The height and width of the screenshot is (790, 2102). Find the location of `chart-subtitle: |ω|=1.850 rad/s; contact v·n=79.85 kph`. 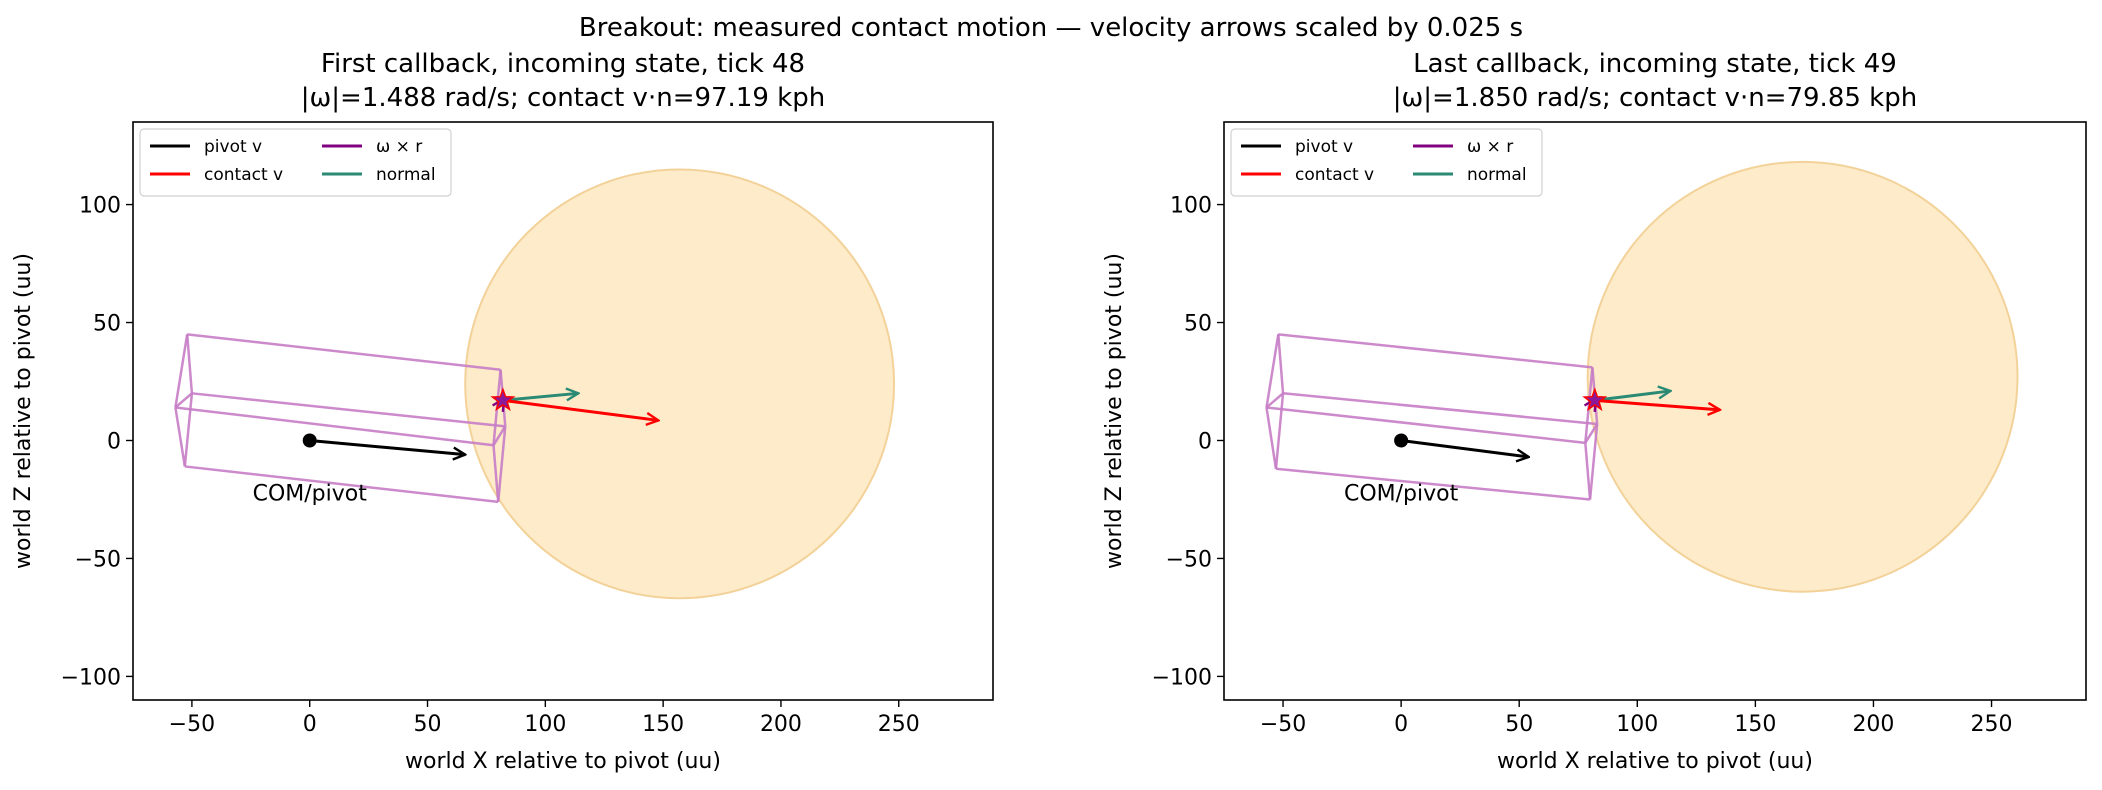

chart-subtitle: |ω|=1.850 rad/s; contact v·n=79.85 kph is located at coordinates (1655, 98).